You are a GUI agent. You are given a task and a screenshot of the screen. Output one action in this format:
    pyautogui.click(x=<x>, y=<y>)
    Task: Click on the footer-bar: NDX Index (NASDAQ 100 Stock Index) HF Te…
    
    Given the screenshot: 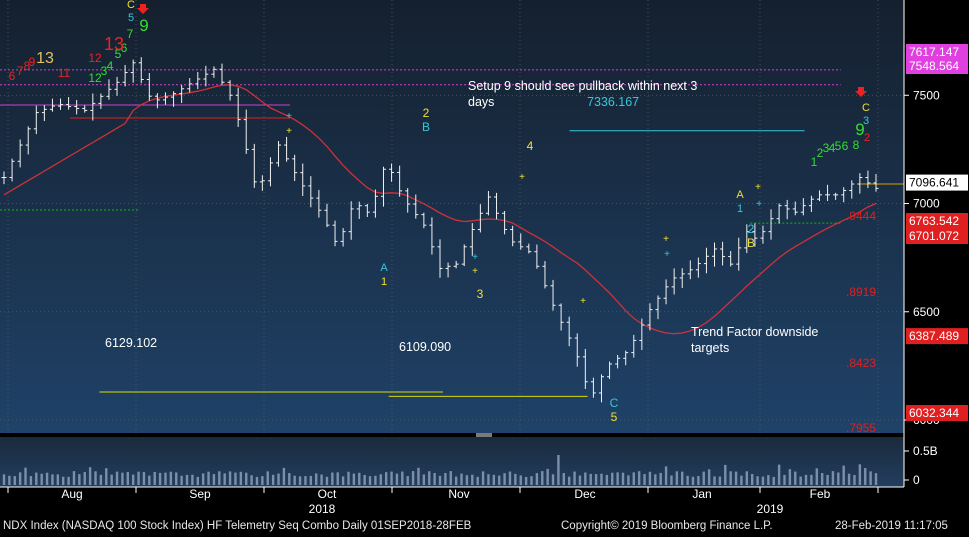 What is the action you would take?
    pyautogui.click(x=484, y=527)
    